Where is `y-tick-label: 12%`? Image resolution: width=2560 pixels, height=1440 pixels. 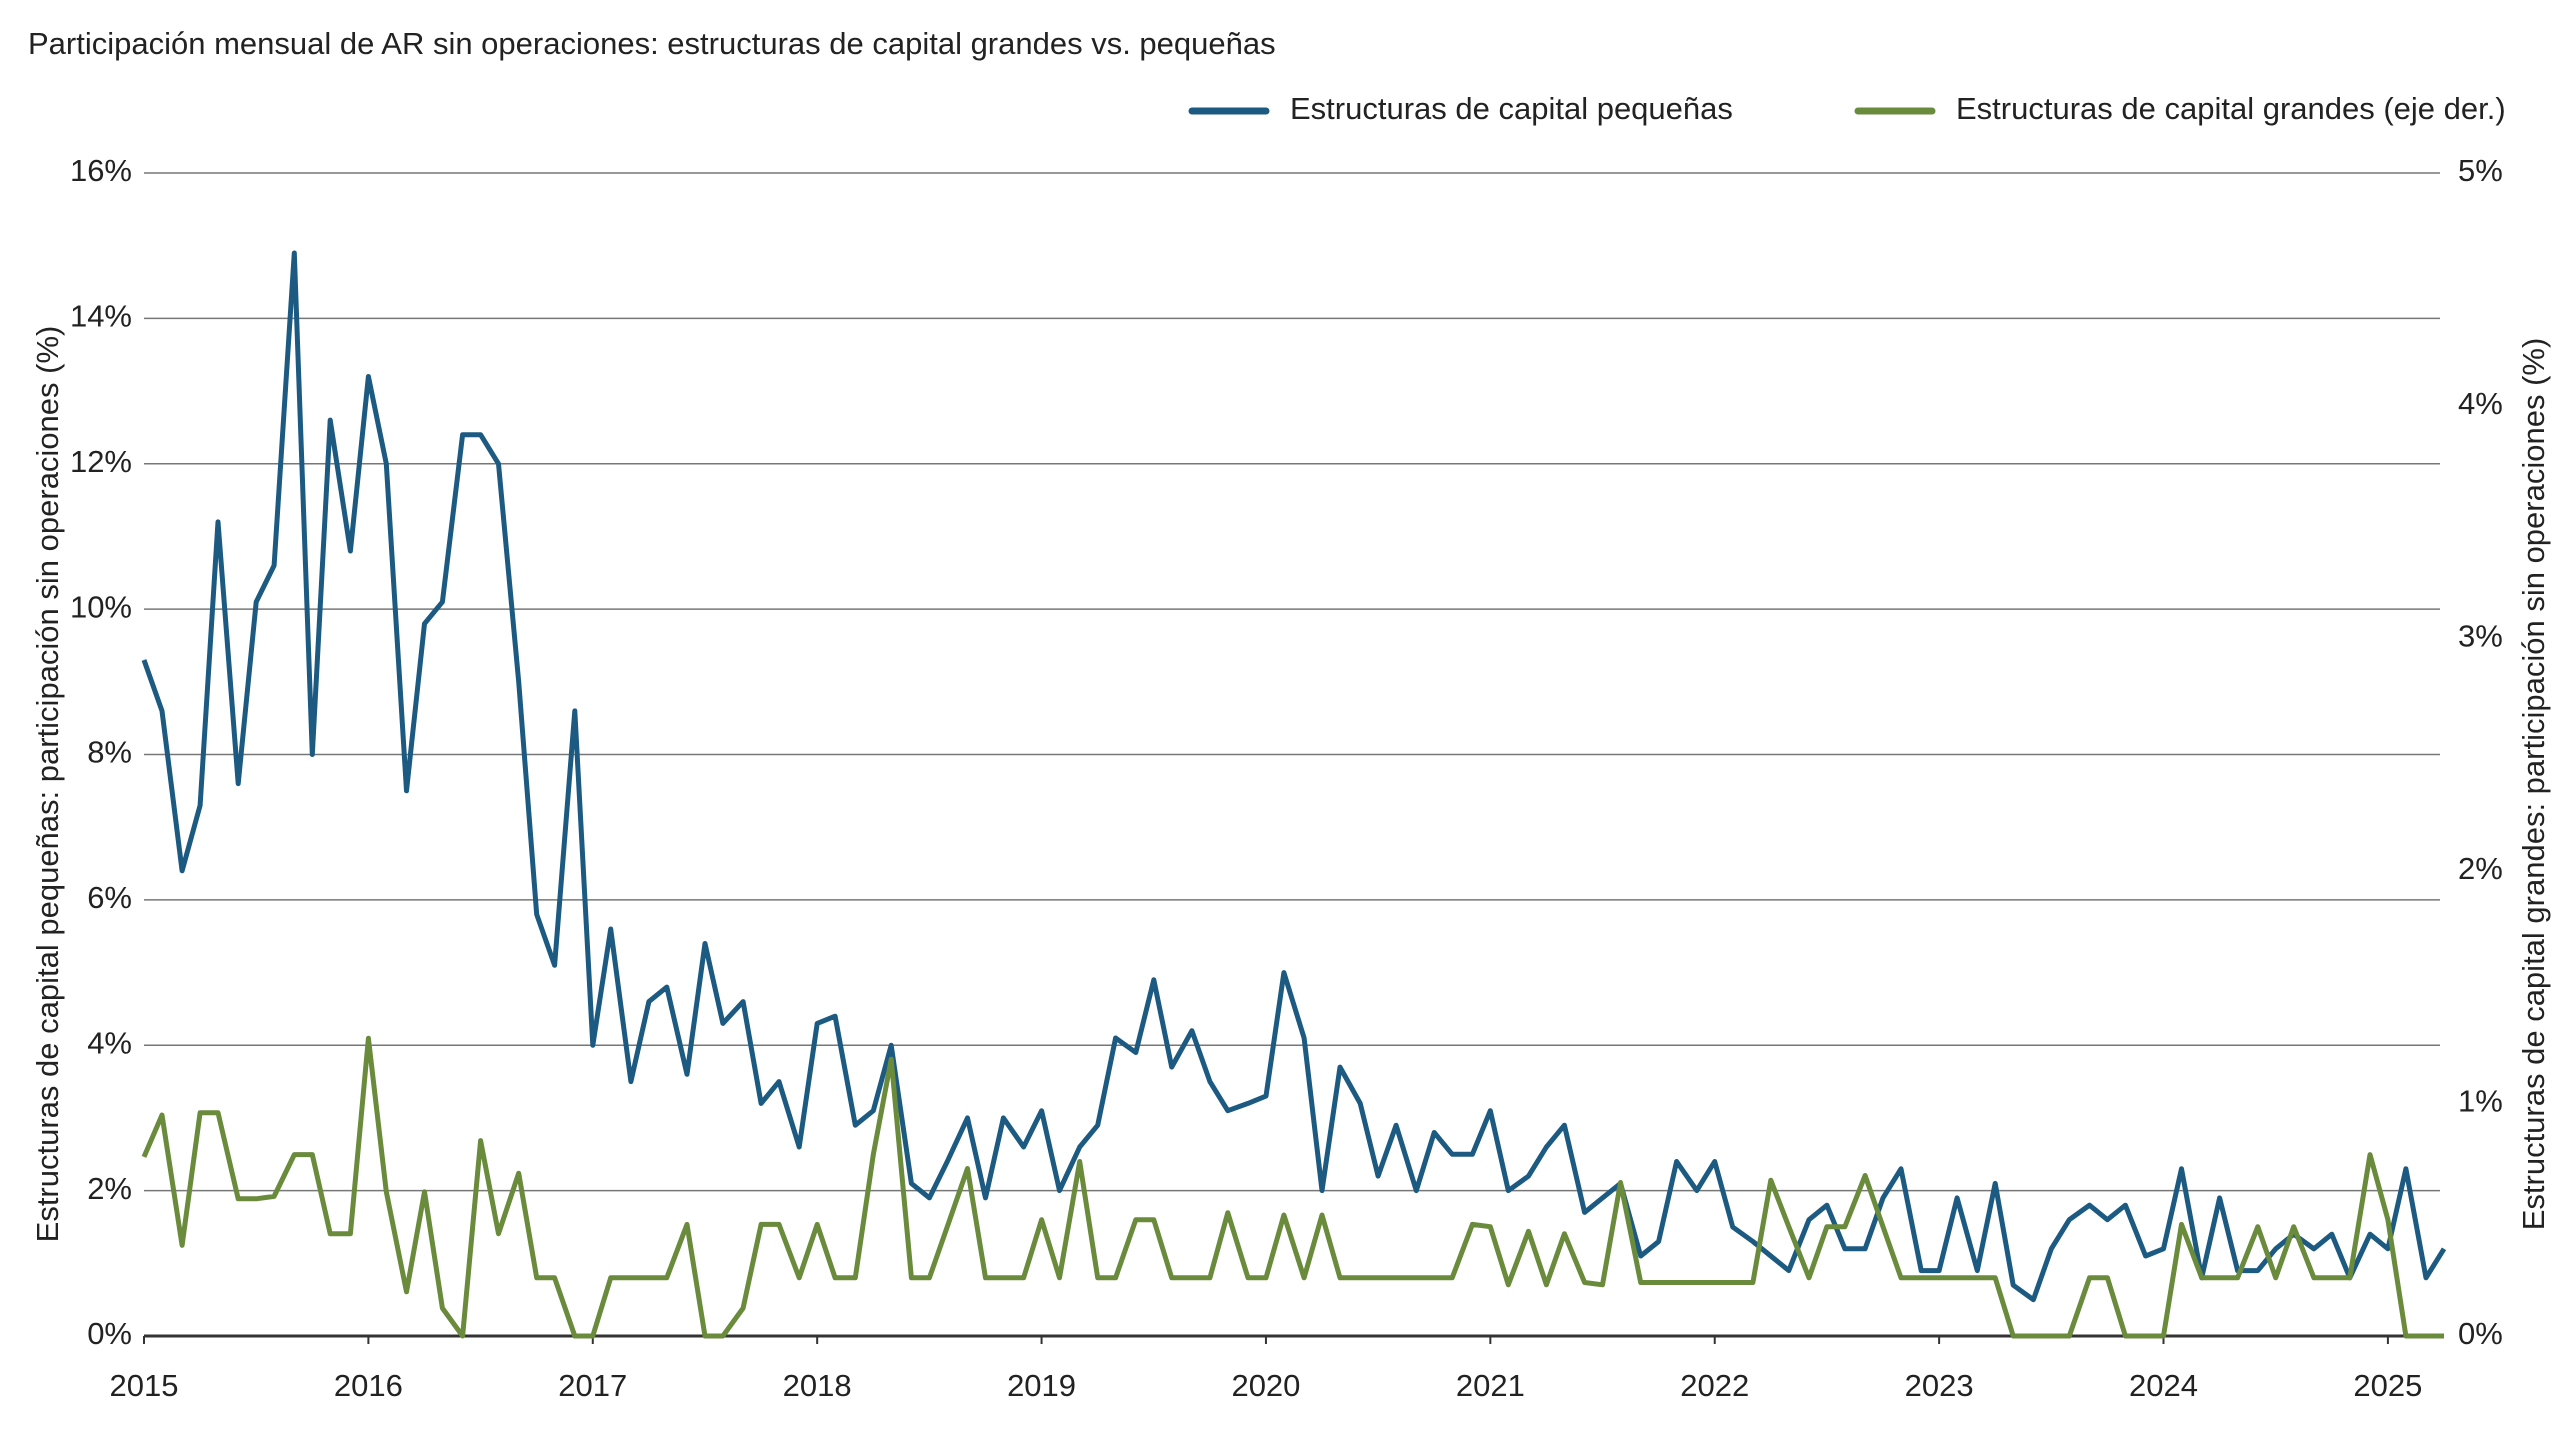 y-tick-label: 12% is located at coordinates (101, 461).